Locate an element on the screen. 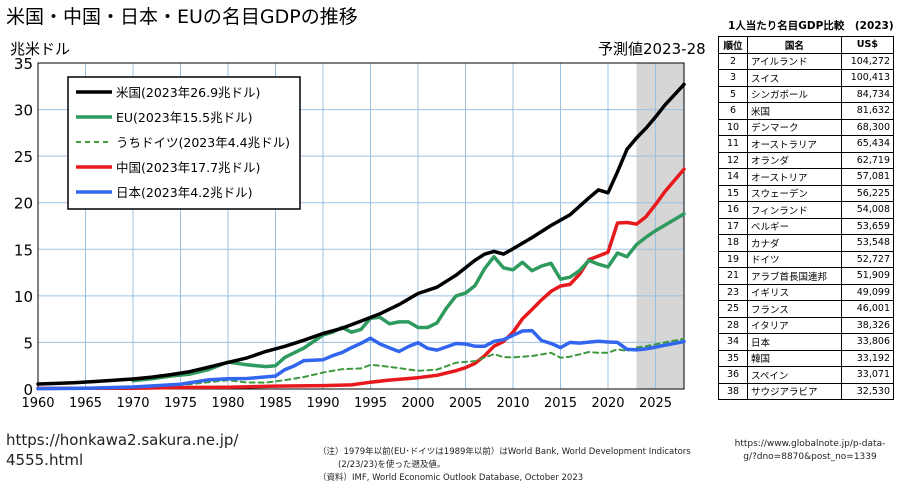  ranking-cell-val: 100,413 is located at coordinates (867, 78).